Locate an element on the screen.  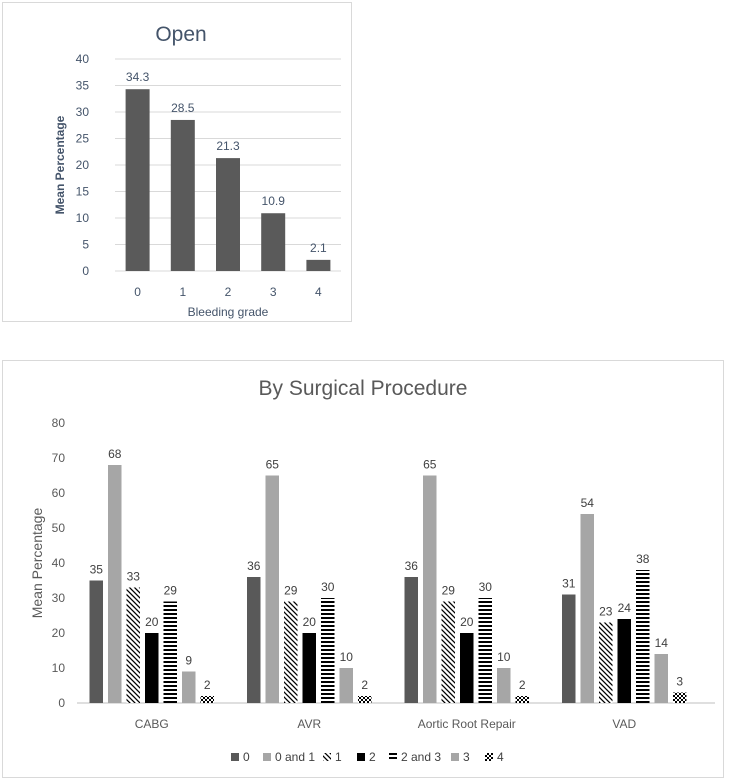
data-label: 21.3 is located at coordinates (228, 146).